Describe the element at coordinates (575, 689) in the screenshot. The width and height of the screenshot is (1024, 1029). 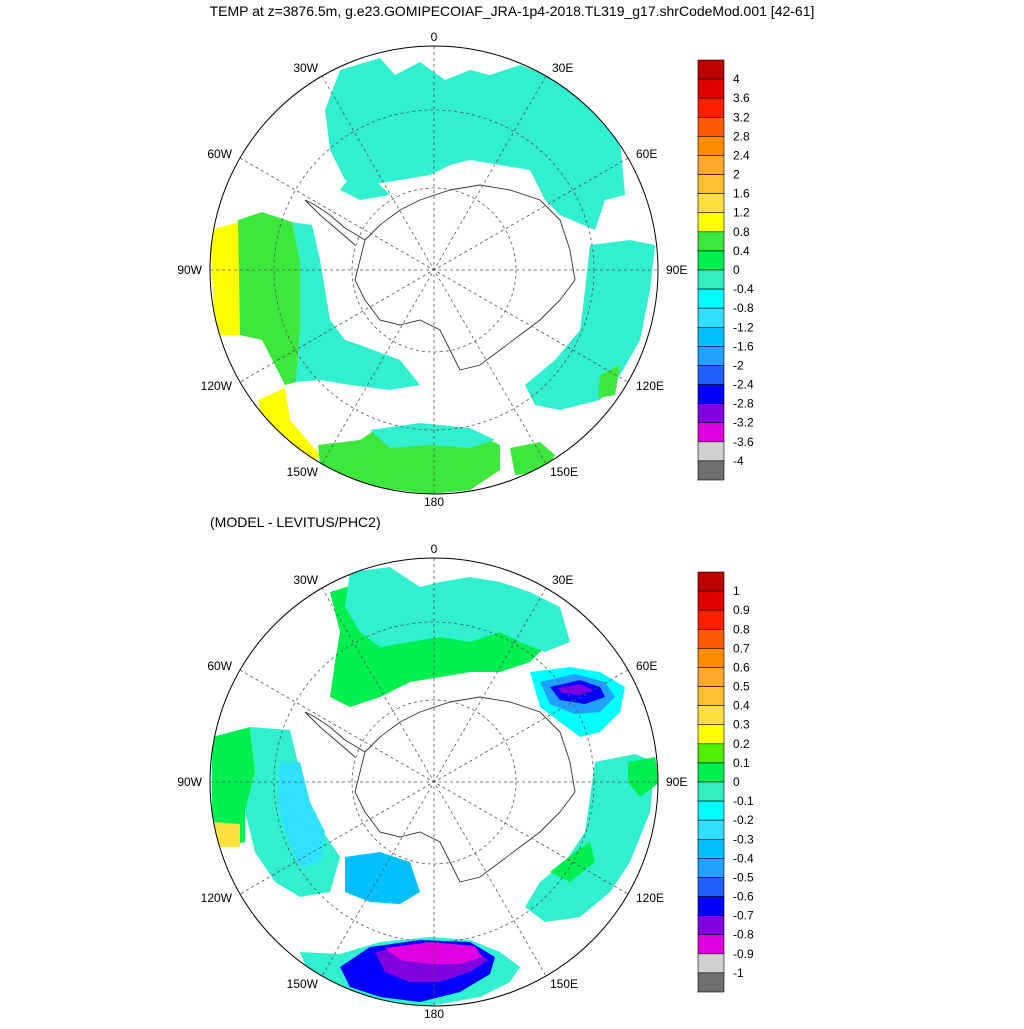
I see `field2-purple-60e` at that location.